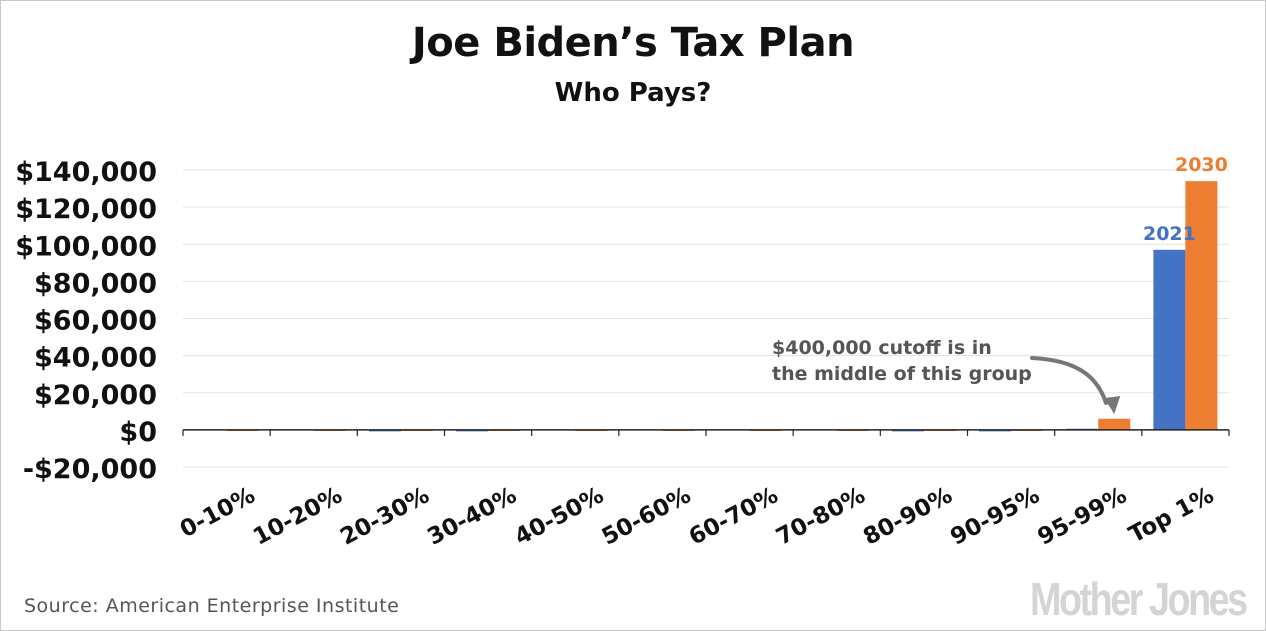 The height and width of the screenshot is (631, 1266). Describe the element at coordinates (95, 321) in the screenshot. I see `y-tick-label: $60,000` at that location.